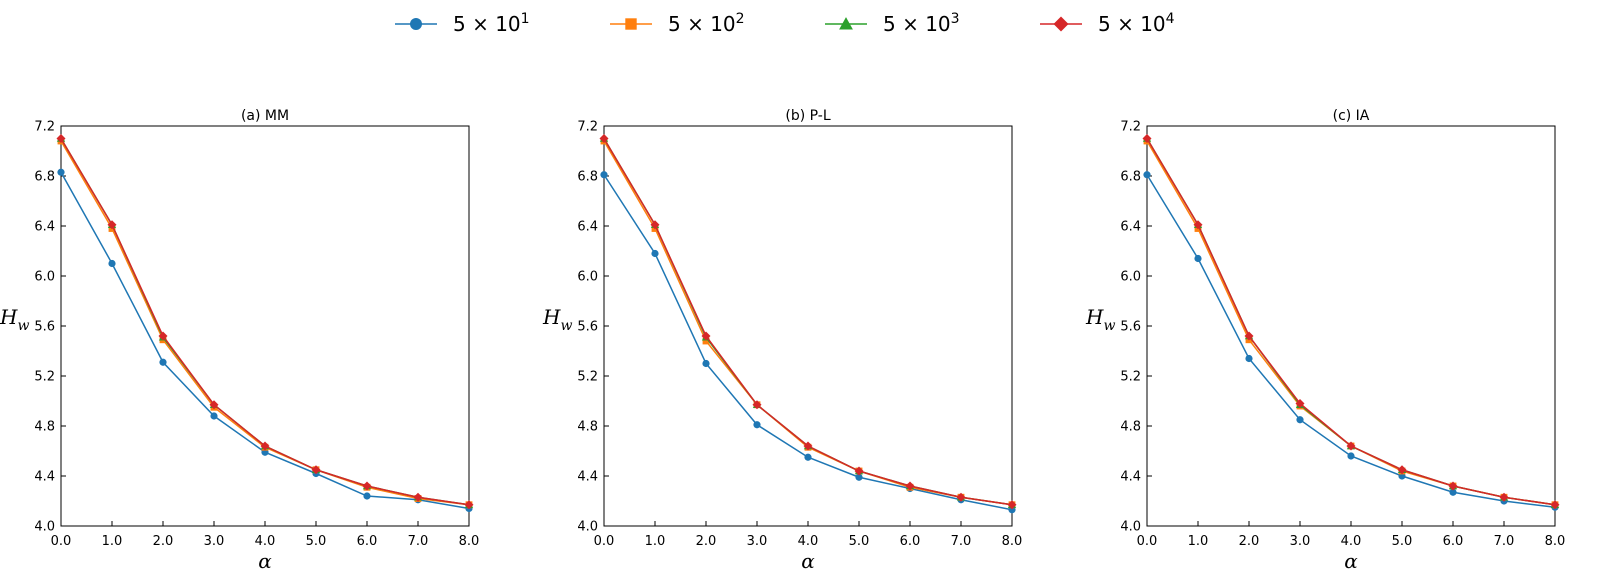 Image resolution: width=1605 pixels, height=586 pixels. Describe the element at coordinates (1130, 527) in the screenshot. I see `y-tick-label: 4.0` at that location.